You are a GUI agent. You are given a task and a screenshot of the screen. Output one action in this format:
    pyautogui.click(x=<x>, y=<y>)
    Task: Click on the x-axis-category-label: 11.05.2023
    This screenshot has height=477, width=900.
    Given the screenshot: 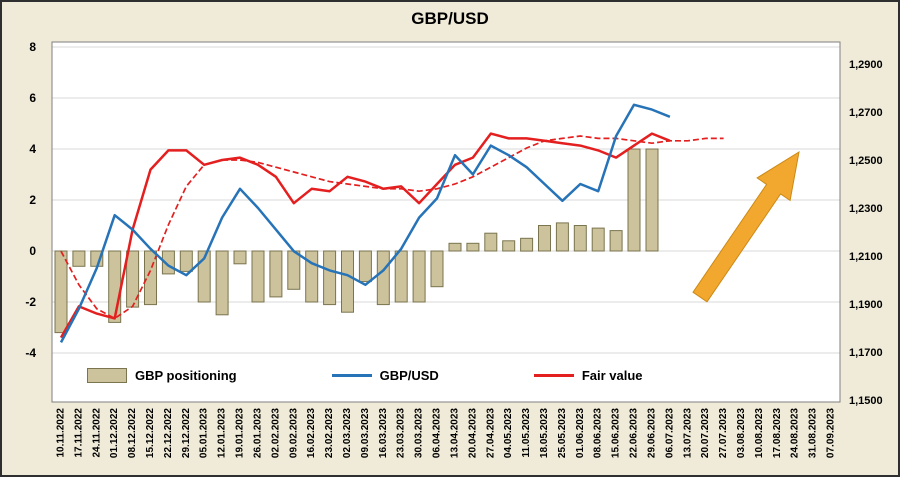 What is the action you would take?
    pyautogui.click(x=526, y=433)
    